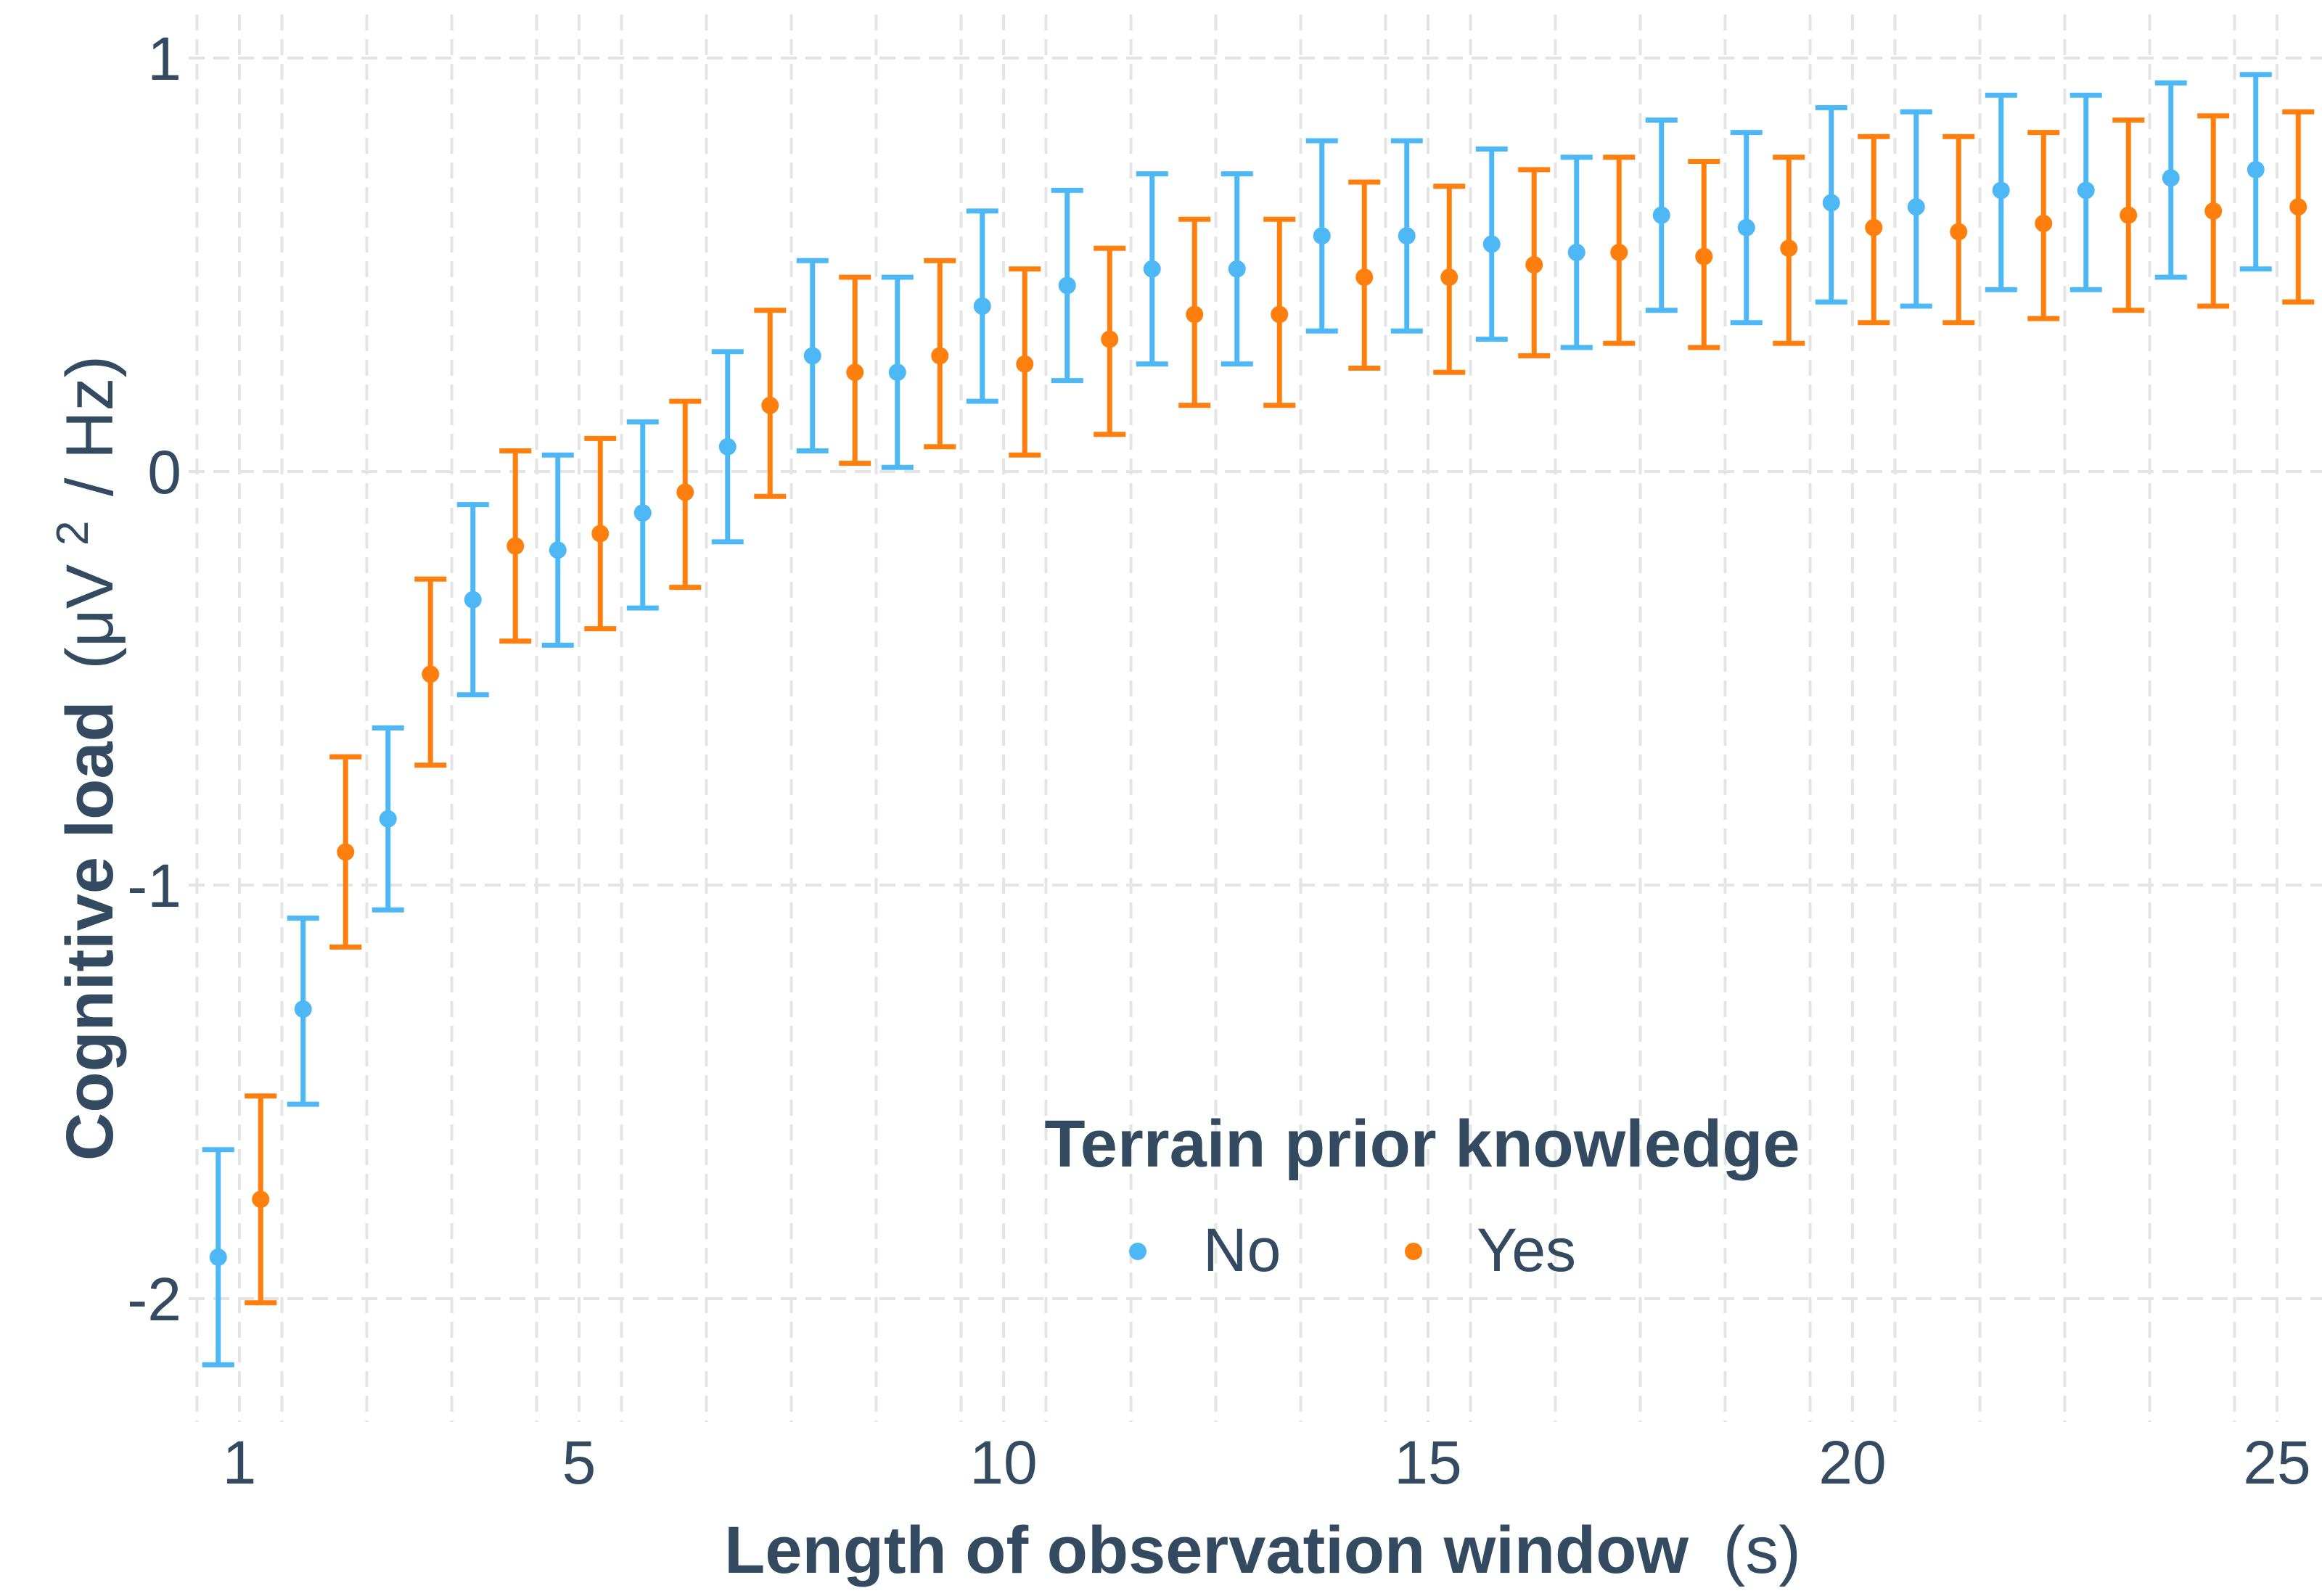 Image resolution: width=2322 pixels, height=1596 pixels. I want to click on x-axis-title-main: Length of observation window, so click(1206, 1550).